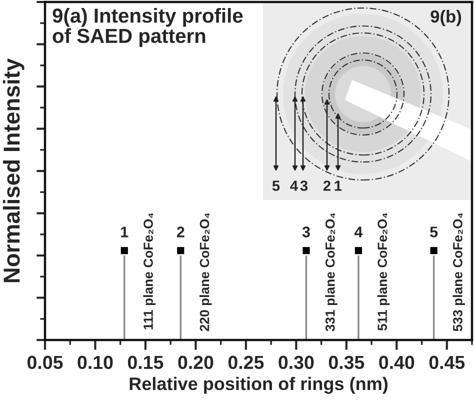 The height and width of the screenshot is (400, 474). Describe the element at coordinates (396, 363) in the screenshot. I see `x-tick-label: 0.40` at that location.